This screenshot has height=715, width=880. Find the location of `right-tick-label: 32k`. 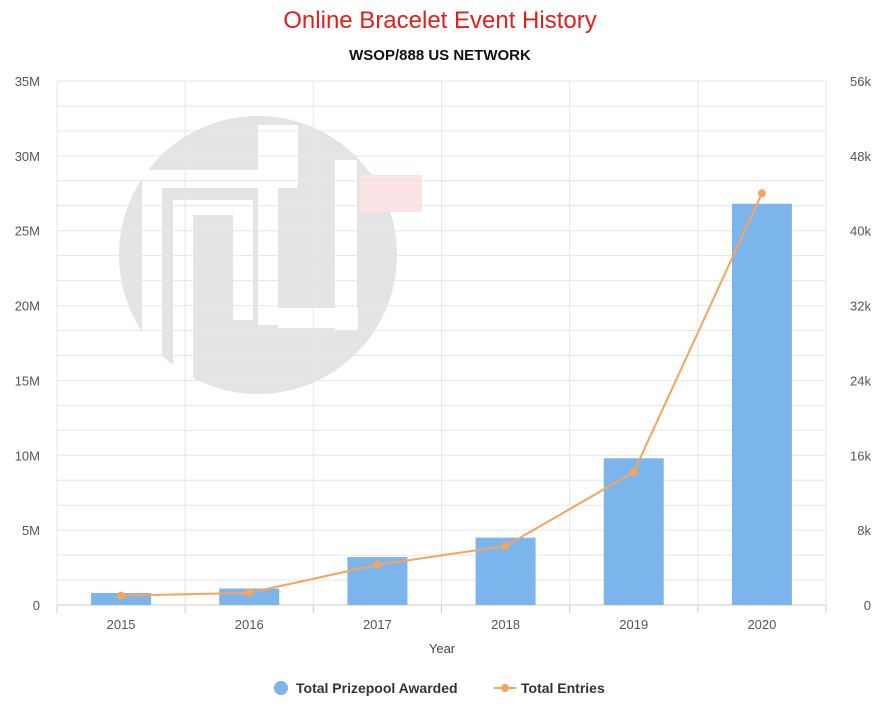

right-tick-label: 32k is located at coordinates (860, 306).